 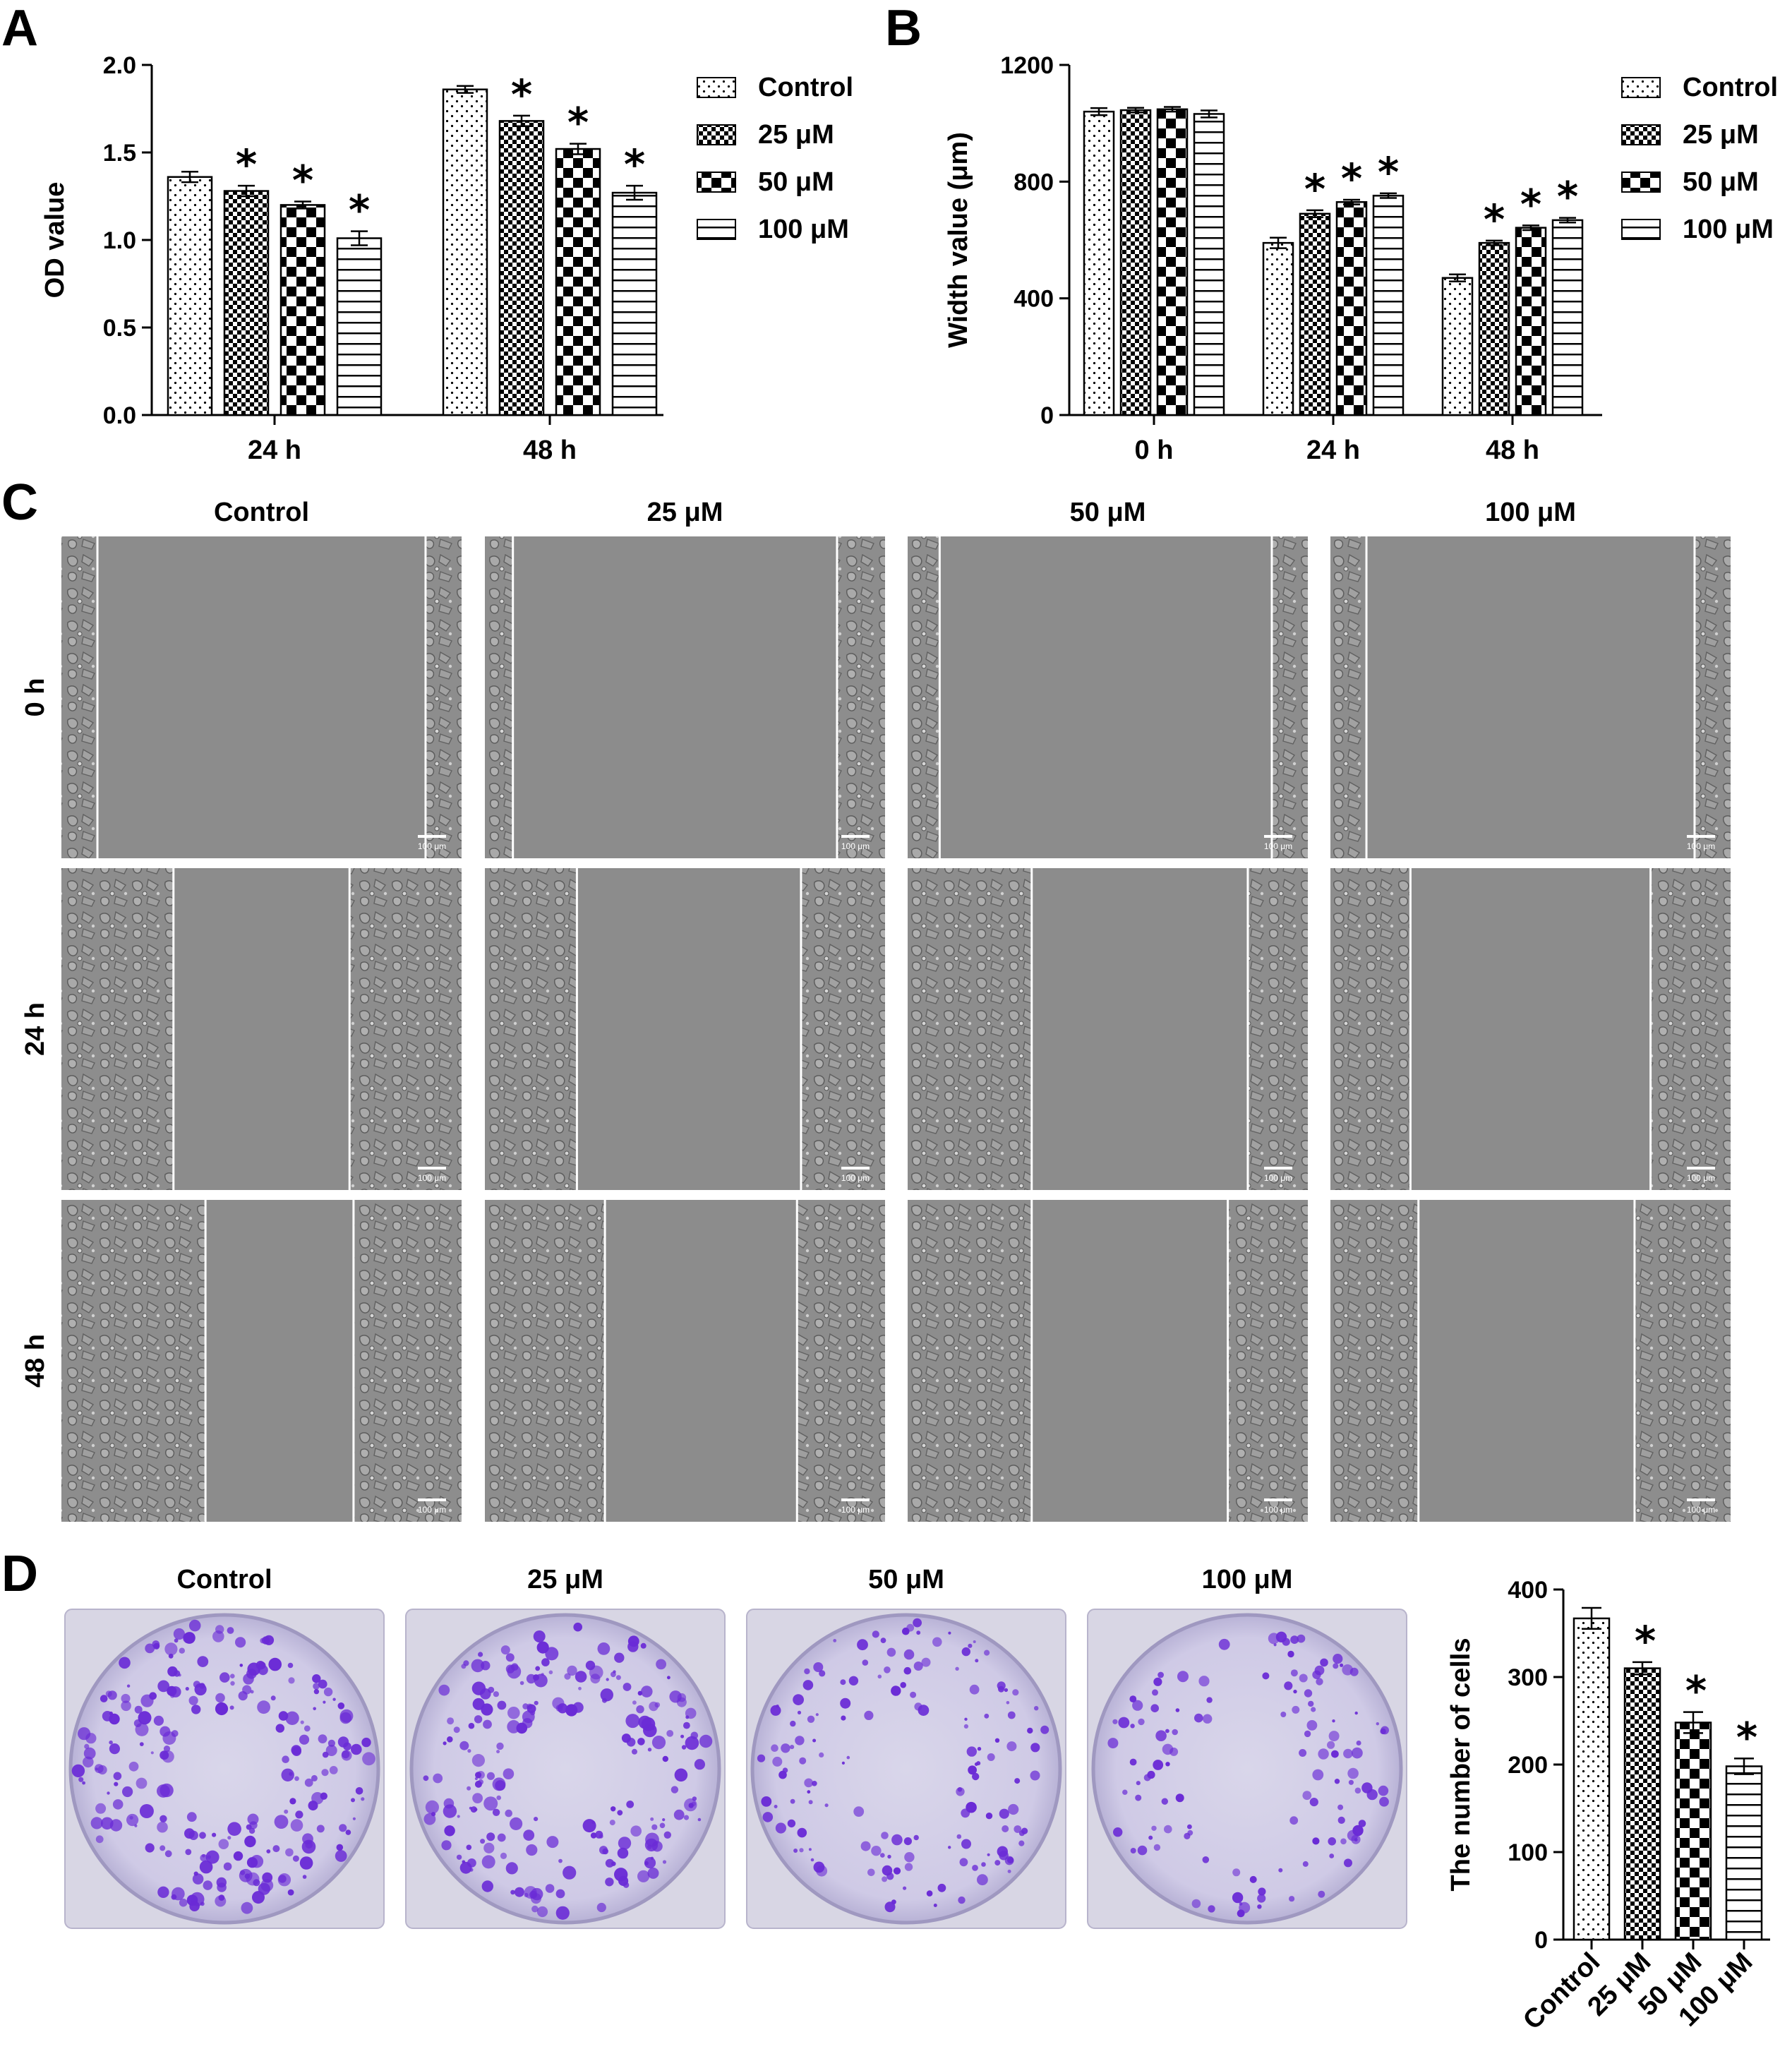 I want to click on chart-b-significance-star: *, so click(x=1351, y=179).